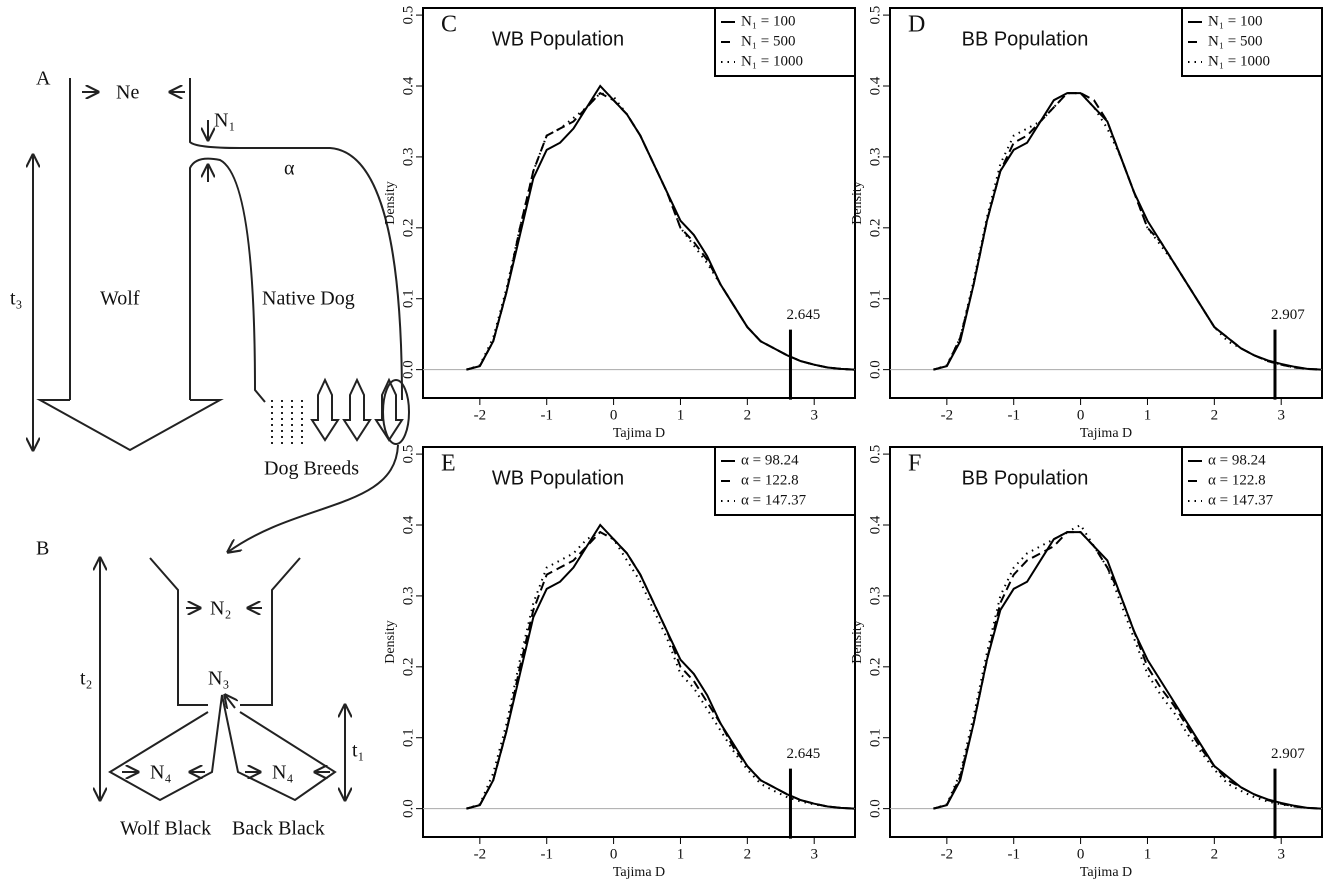  Describe the element at coordinates (86, 679) in the screenshot. I see `label: t₂` at that location.